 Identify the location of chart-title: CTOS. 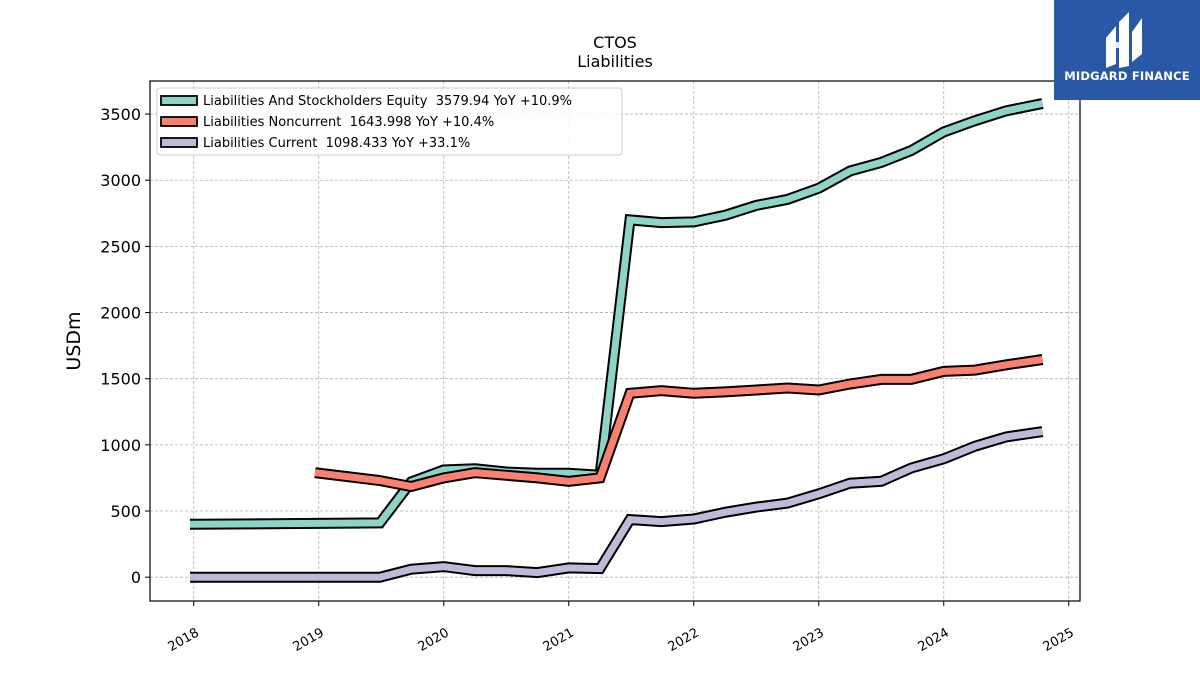
(615, 42).